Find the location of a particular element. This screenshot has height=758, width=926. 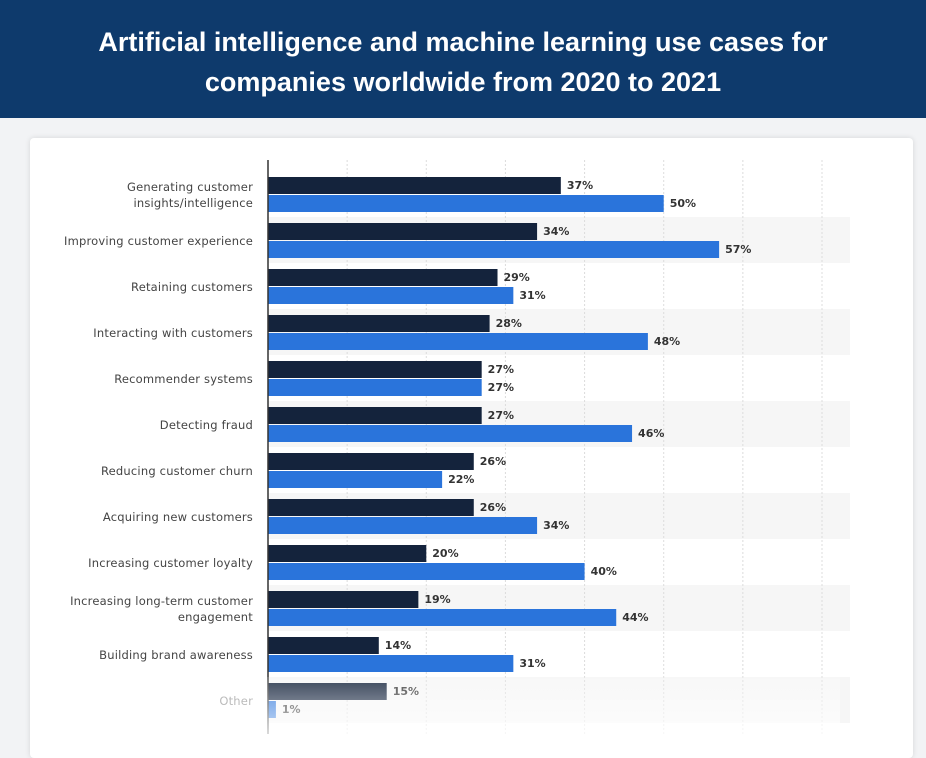

value-label: 22% is located at coordinates (461, 479).